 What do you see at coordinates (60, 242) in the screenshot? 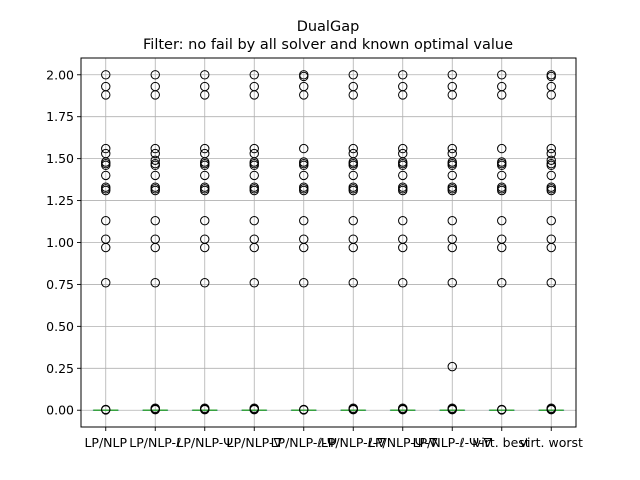
I see `y-tick-label: 1.00` at bounding box center [60, 242].